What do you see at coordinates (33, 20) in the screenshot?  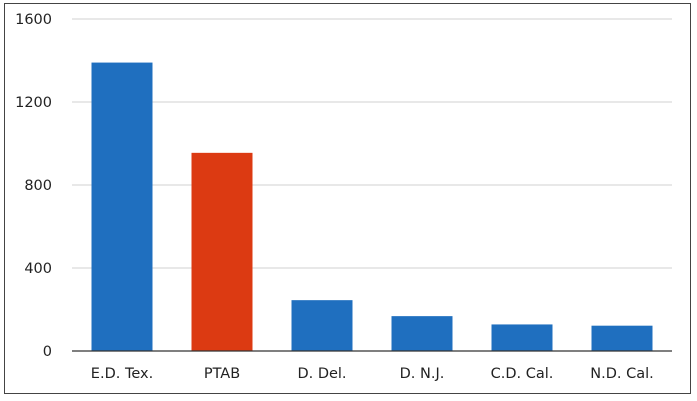 I see `y-tick-label: 1600` at bounding box center [33, 20].